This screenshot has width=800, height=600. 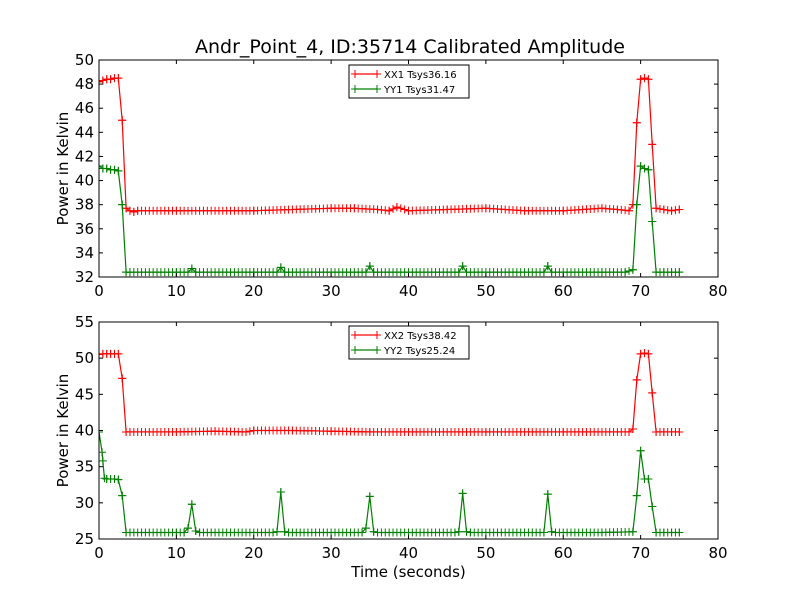 I want to click on legend: XX1 Tsys36.16 YY1 Tsys31.47, so click(x=409, y=81).